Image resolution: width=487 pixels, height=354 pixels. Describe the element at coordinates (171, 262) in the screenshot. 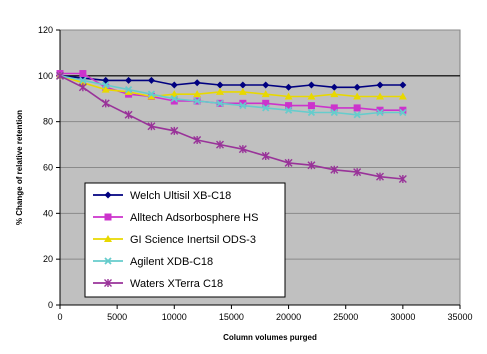

I see `legend-label: Agilent XDB-C18` at that location.